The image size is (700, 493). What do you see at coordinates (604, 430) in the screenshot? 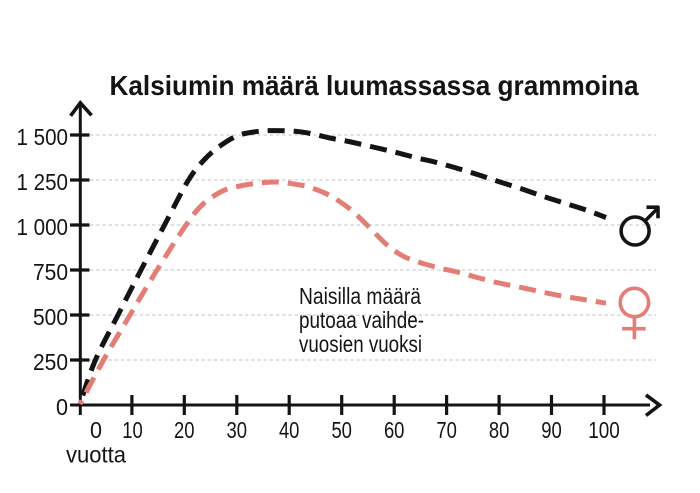
I see `svg-text: 100` at bounding box center [604, 430].